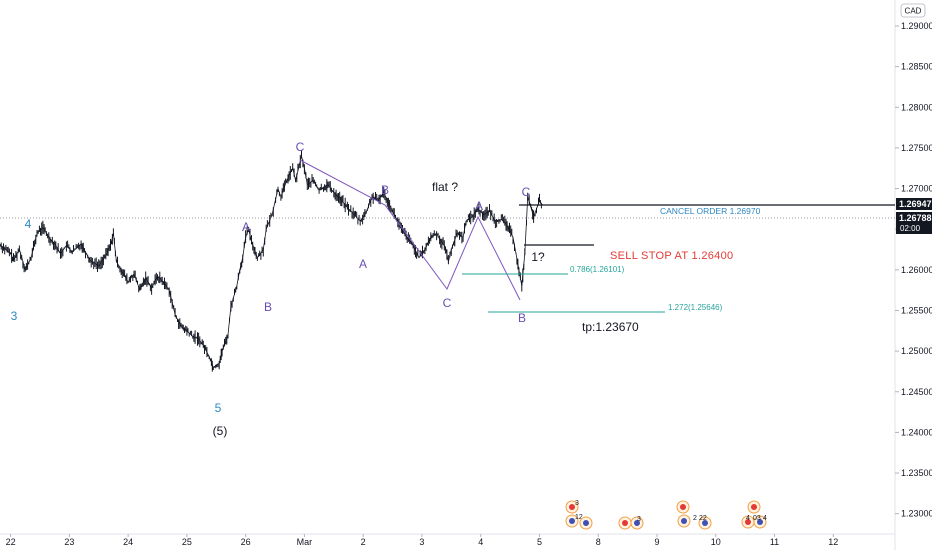 This screenshot has width=932, height=550. I want to click on currency-label: CAD, so click(913, 11).